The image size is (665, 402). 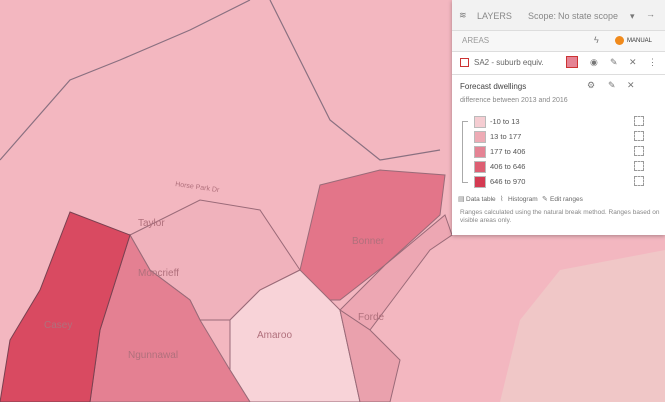 I want to click on visibility-icon: ◉, so click(x=594, y=62).